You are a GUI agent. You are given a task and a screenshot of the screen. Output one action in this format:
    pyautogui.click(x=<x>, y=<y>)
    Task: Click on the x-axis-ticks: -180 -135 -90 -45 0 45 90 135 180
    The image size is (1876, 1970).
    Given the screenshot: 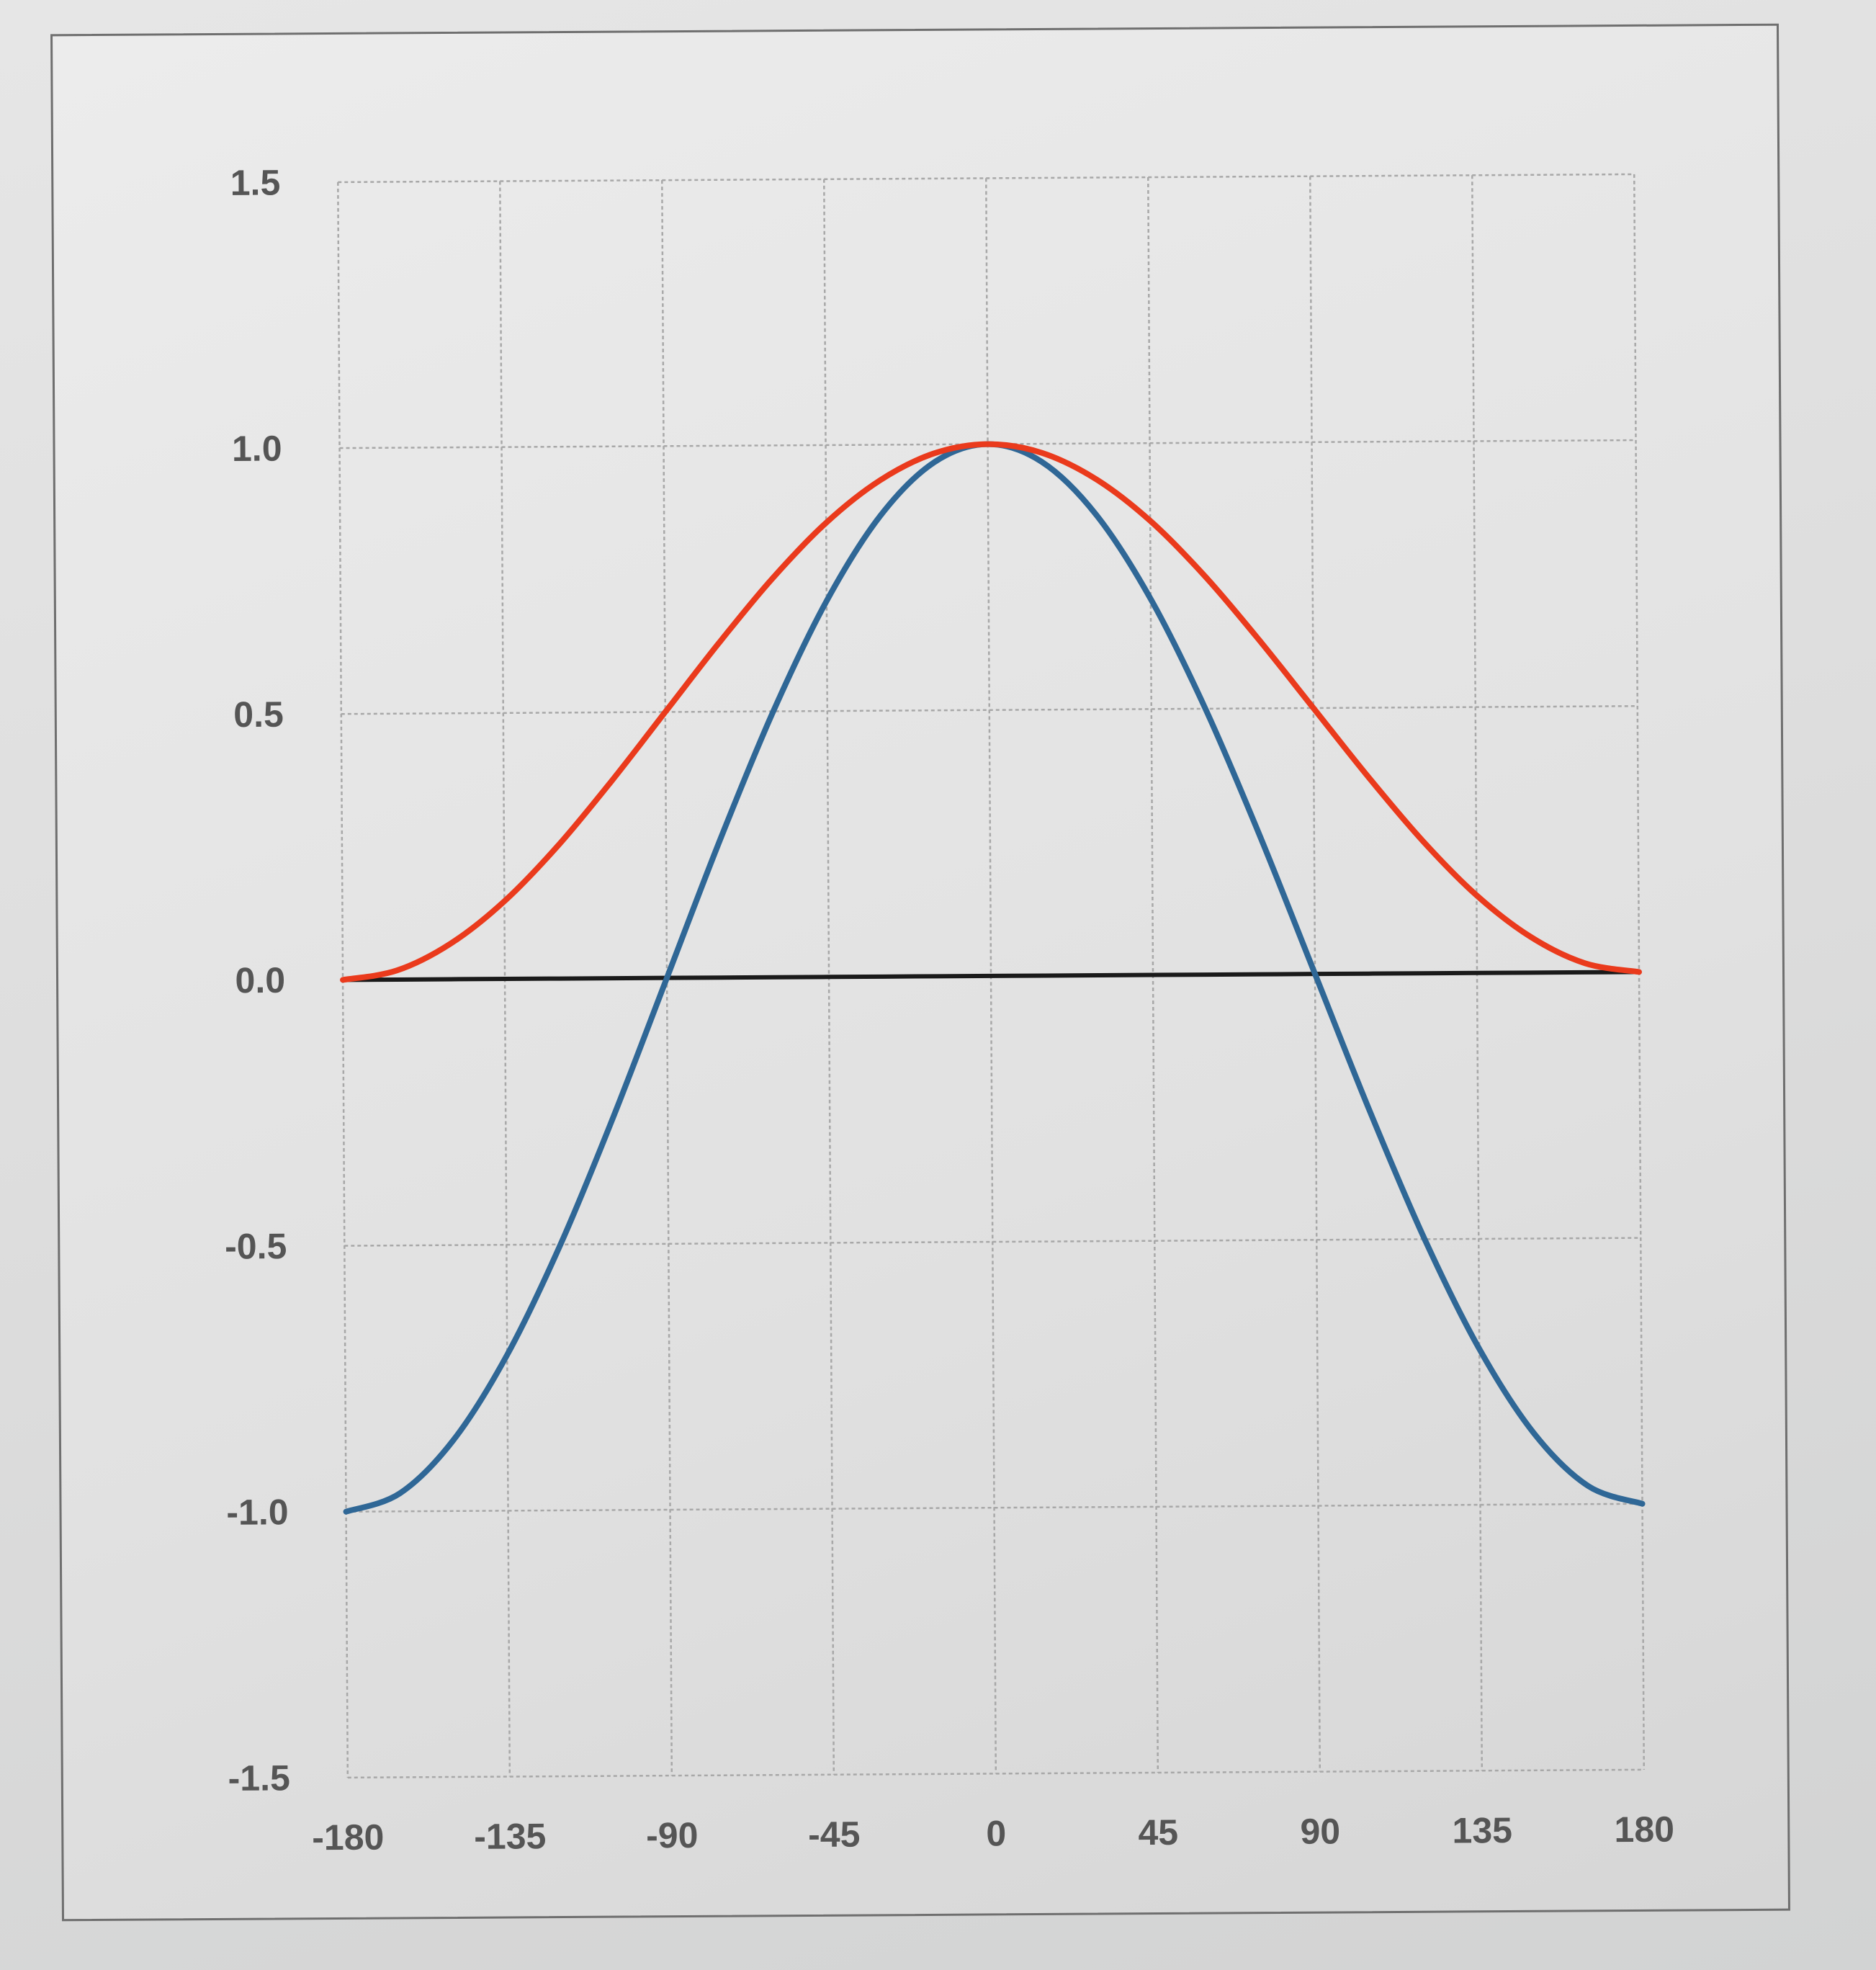 What is the action you would take?
    pyautogui.click(x=993, y=1834)
    